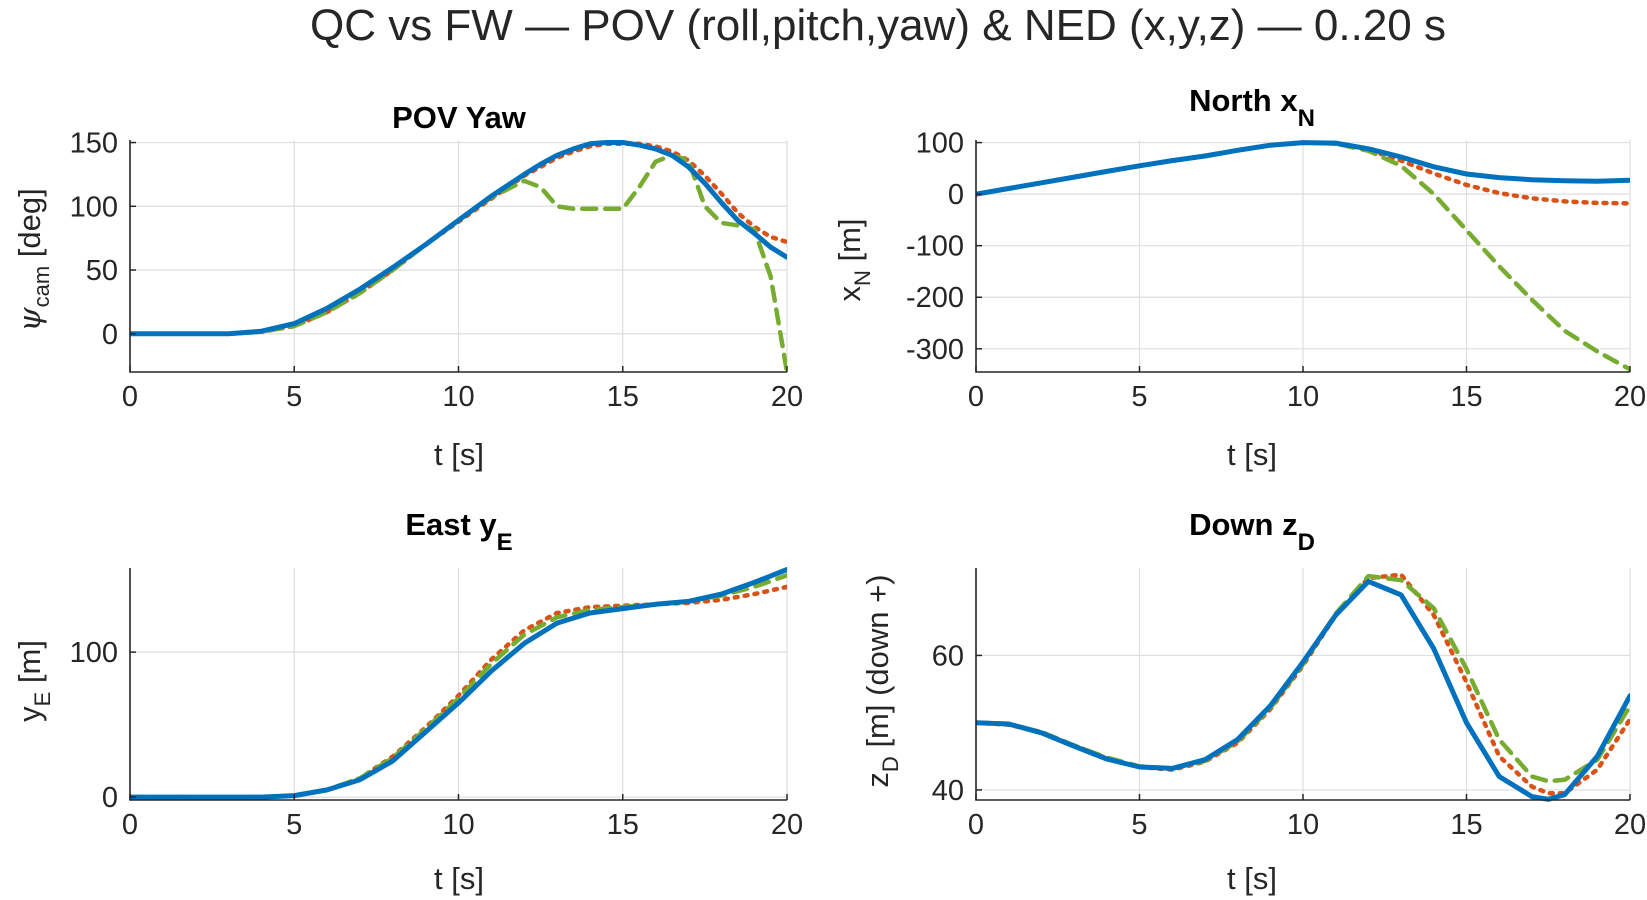  What do you see at coordinates (94, 144) in the screenshot?
I see `y-tick-label: 150` at bounding box center [94, 144].